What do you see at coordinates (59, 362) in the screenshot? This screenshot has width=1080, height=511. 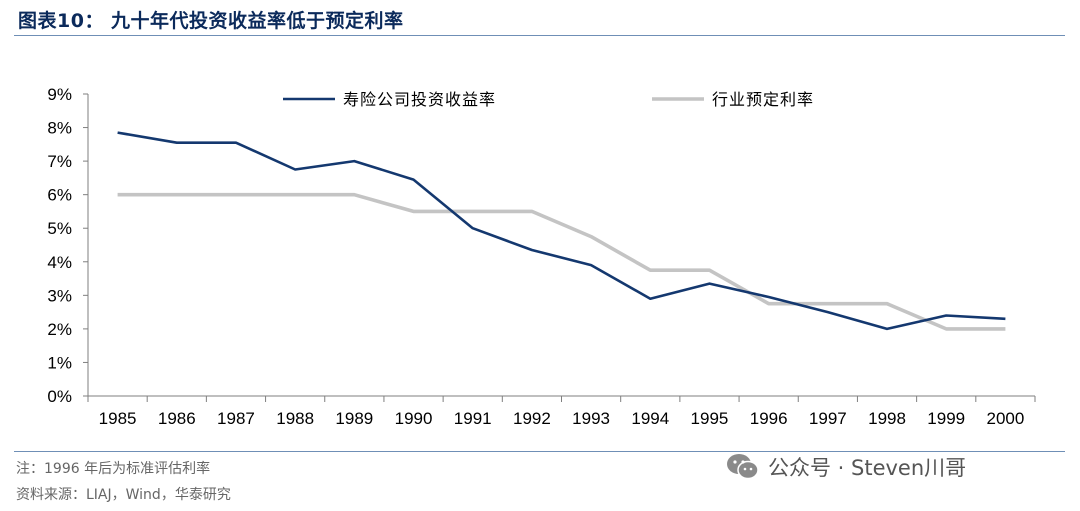 I see `y-tick-label: 1%` at bounding box center [59, 362].